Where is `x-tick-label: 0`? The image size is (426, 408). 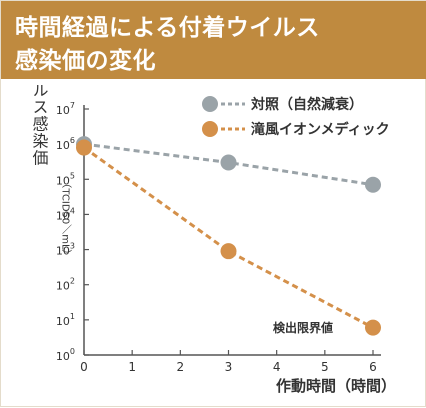
x-tick-label: 0 is located at coordinates (84, 367).